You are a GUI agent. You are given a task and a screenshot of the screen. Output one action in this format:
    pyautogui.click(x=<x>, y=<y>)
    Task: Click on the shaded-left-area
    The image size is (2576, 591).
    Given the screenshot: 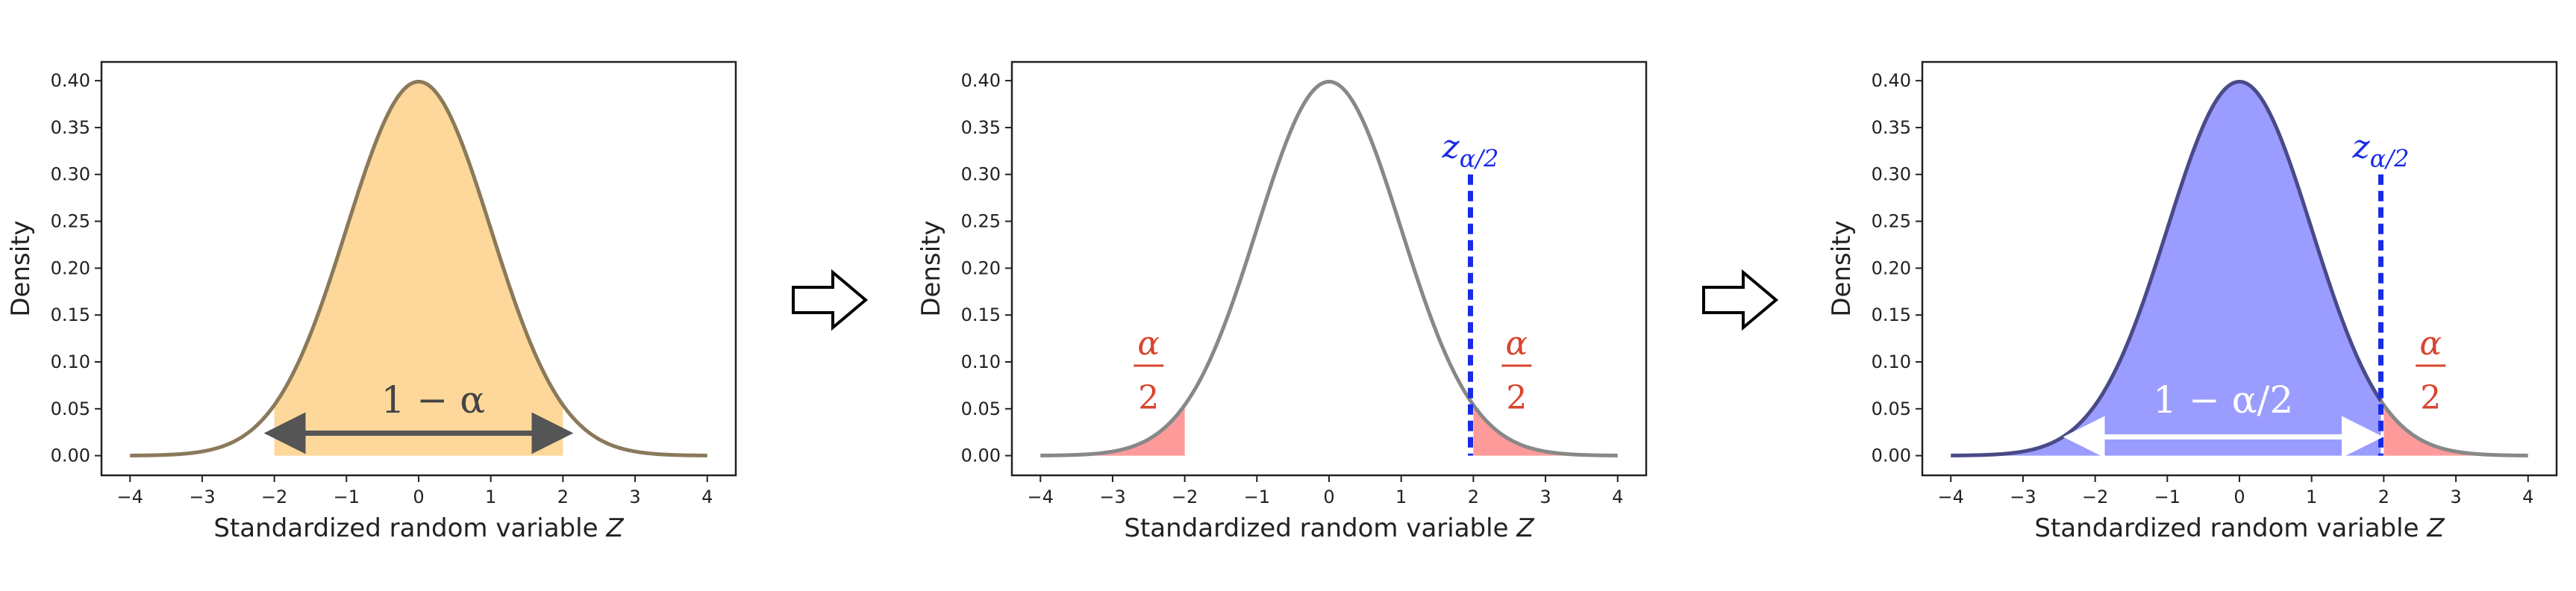 What is the action you would take?
    pyautogui.click(x=2166, y=268)
    